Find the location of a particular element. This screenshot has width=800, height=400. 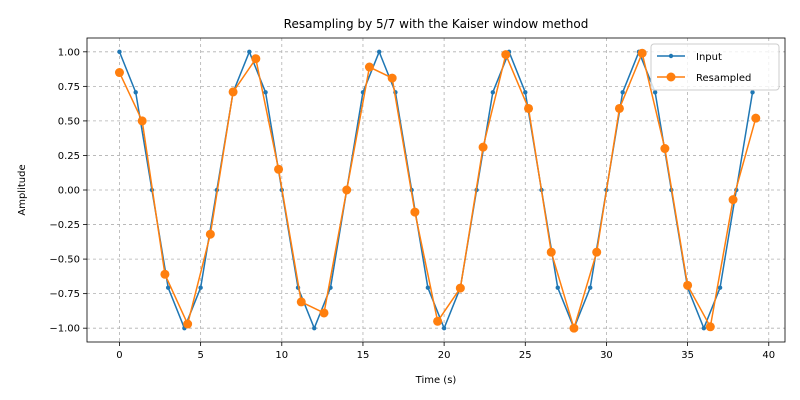

y-tick-label: 0.50 is located at coordinates (69, 121).